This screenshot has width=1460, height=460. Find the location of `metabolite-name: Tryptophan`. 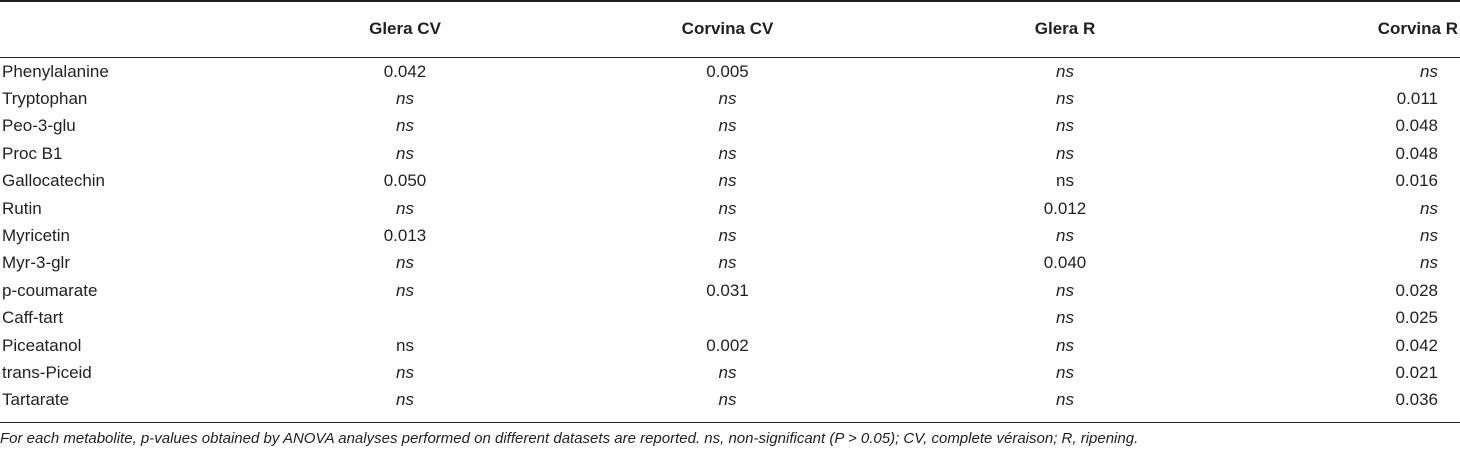

metabolite-name: Tryptophan is located at coordinates (45, 99).